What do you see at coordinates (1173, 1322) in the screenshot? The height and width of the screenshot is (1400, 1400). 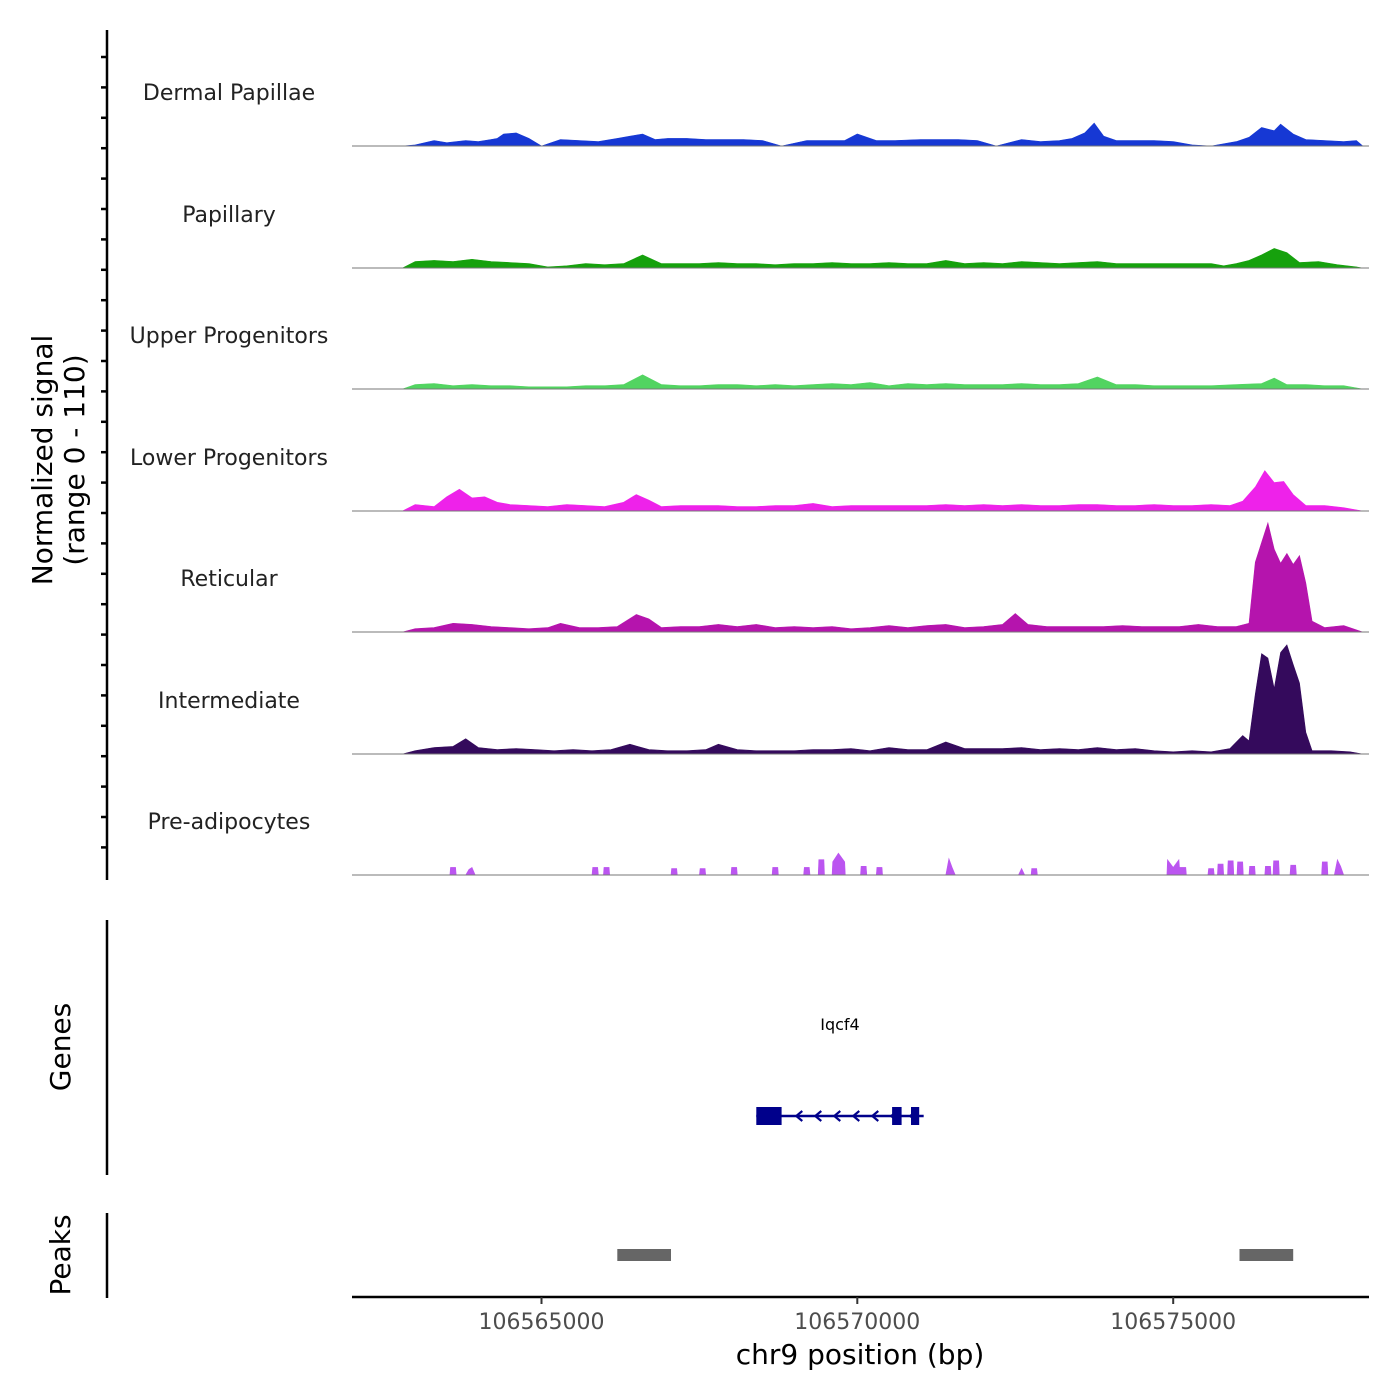 I see `x-tick-label: 106575000` at bounding box center [1173, 1322].